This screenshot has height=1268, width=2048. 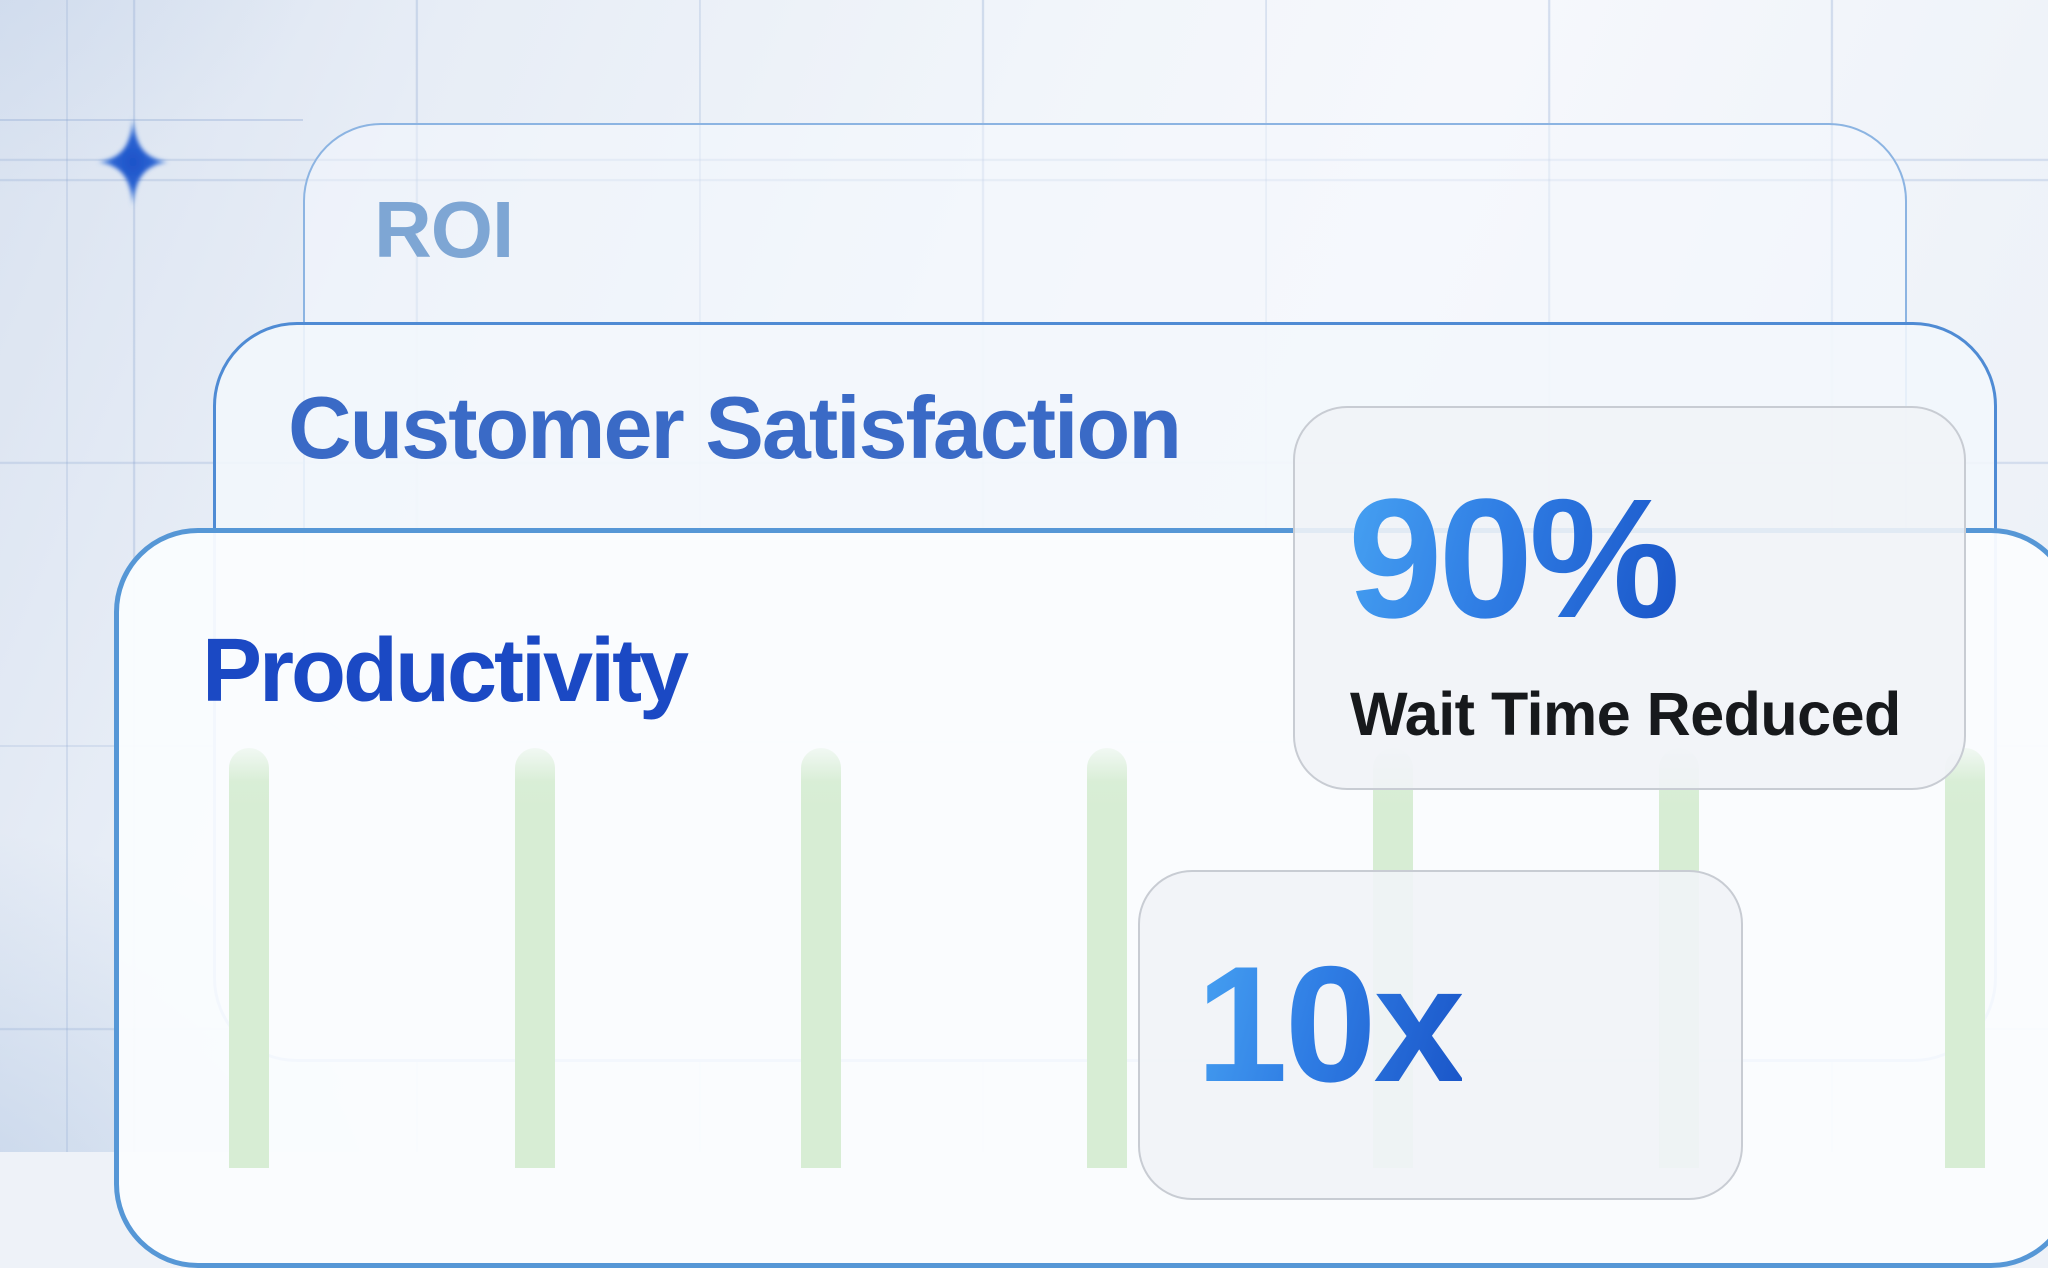 What do you see at coordinates (1330, 1024) in the screenshot?
I see `tenx-stat-value: 10x` at bounding box center [1330, 1024].